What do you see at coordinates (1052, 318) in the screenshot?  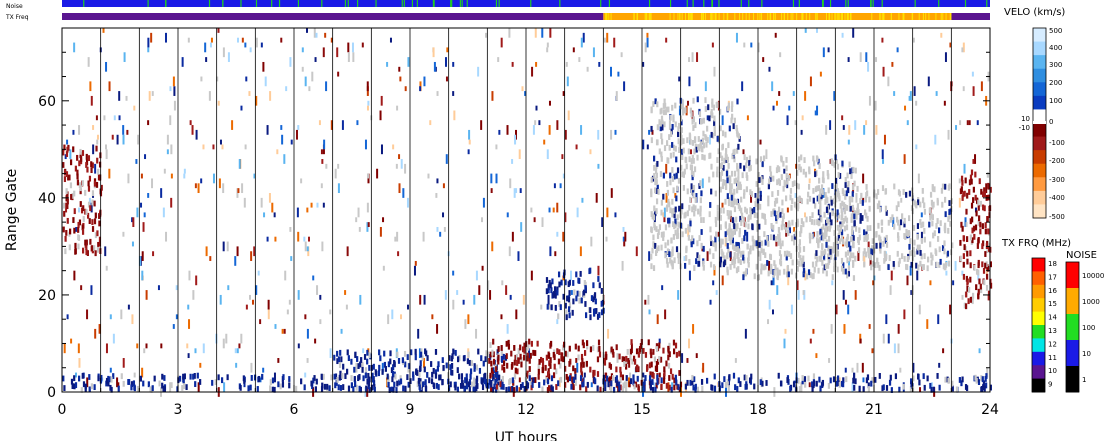 I see `txfreq-colorbar-label: 14` at bounding box center [1052, 318].